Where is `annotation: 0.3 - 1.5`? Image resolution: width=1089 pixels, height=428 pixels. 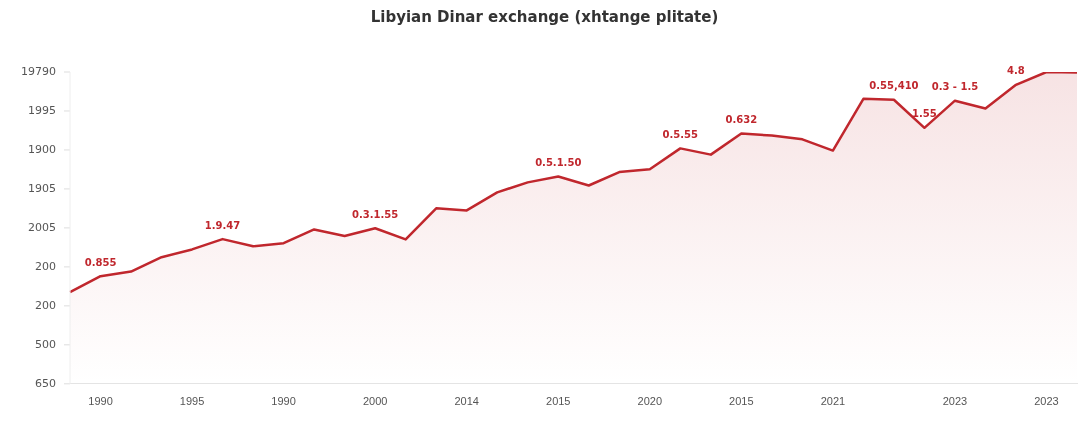 annotation: 0.3 - 1.5 is located at coordinates (955, 87).